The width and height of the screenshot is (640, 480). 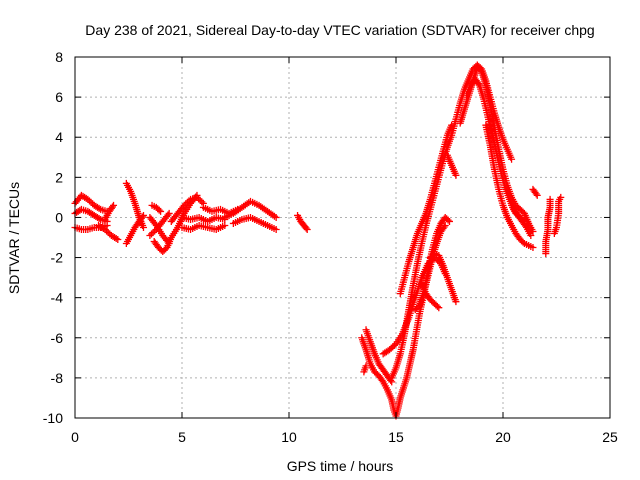 I want to click on y-tick-label: -2, so click(x=57, y=258).